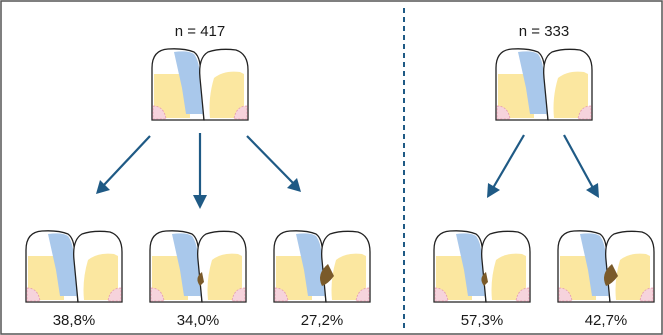  I want to click on group-1-n-label: n = 417, so click(200, 31).